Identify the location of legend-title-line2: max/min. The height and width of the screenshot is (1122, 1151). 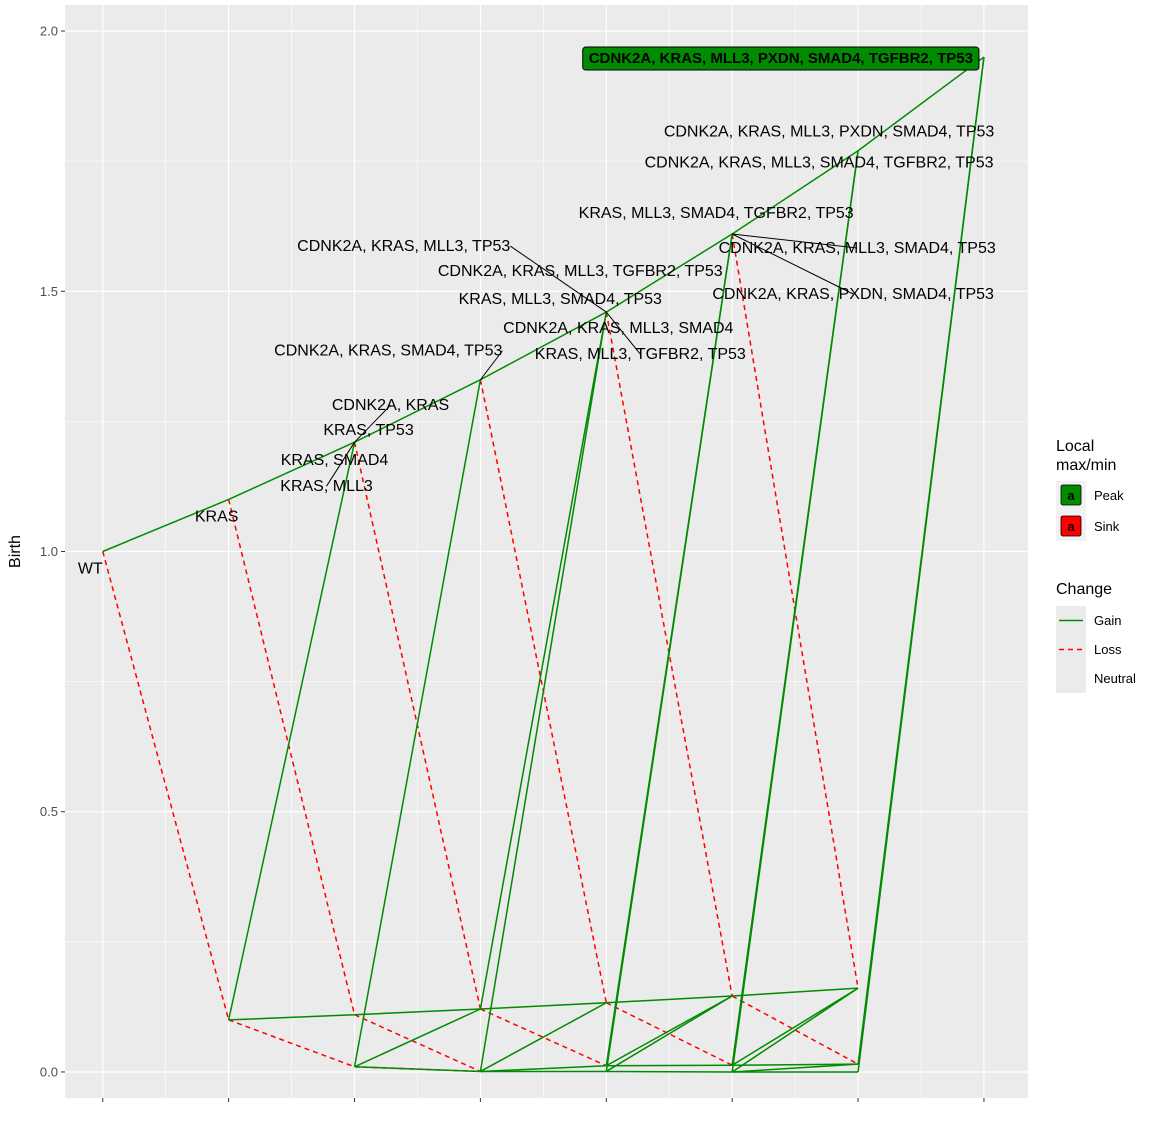
(1086, 465).